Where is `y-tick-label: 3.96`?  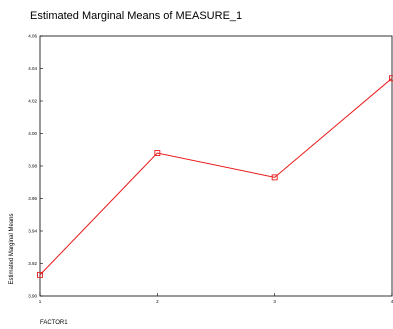
y-tick-label: 3.96 is located at coordinates (32, 198).